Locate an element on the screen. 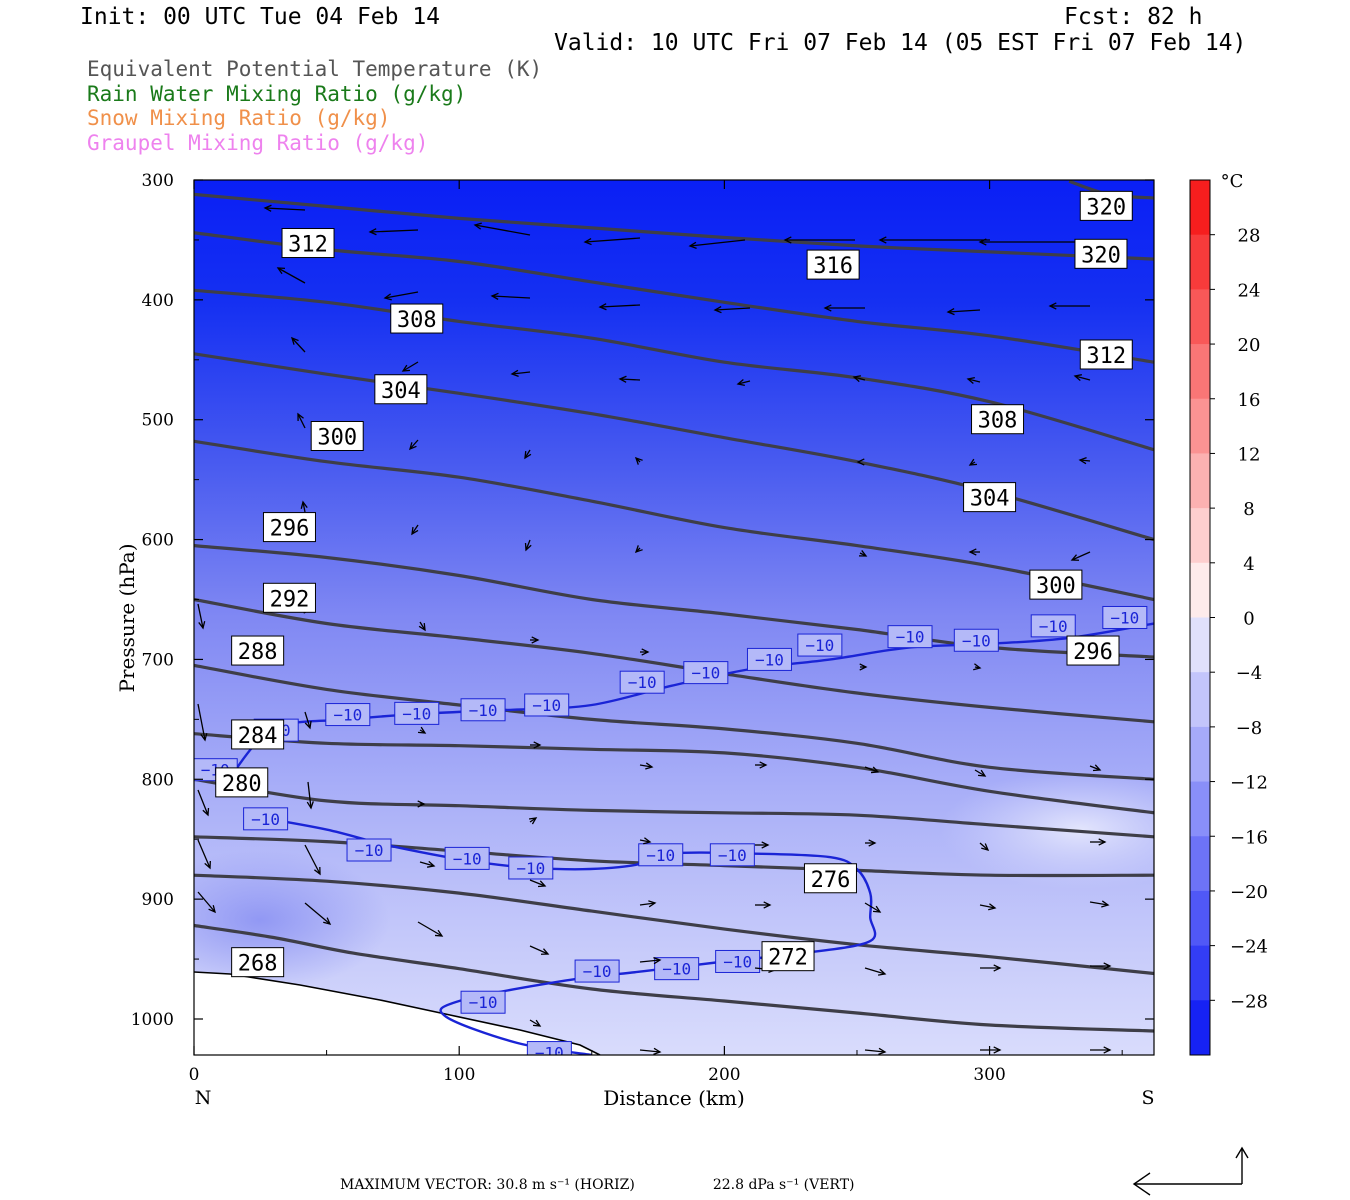  y-tick-label: 500 is located at coordinates (158, 421).